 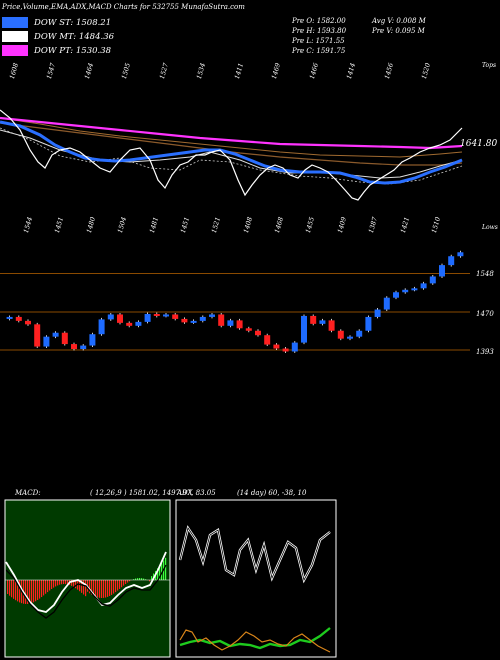 I want to click on stat-open: Pre O: 1582.00, so click(x=319, y=21).